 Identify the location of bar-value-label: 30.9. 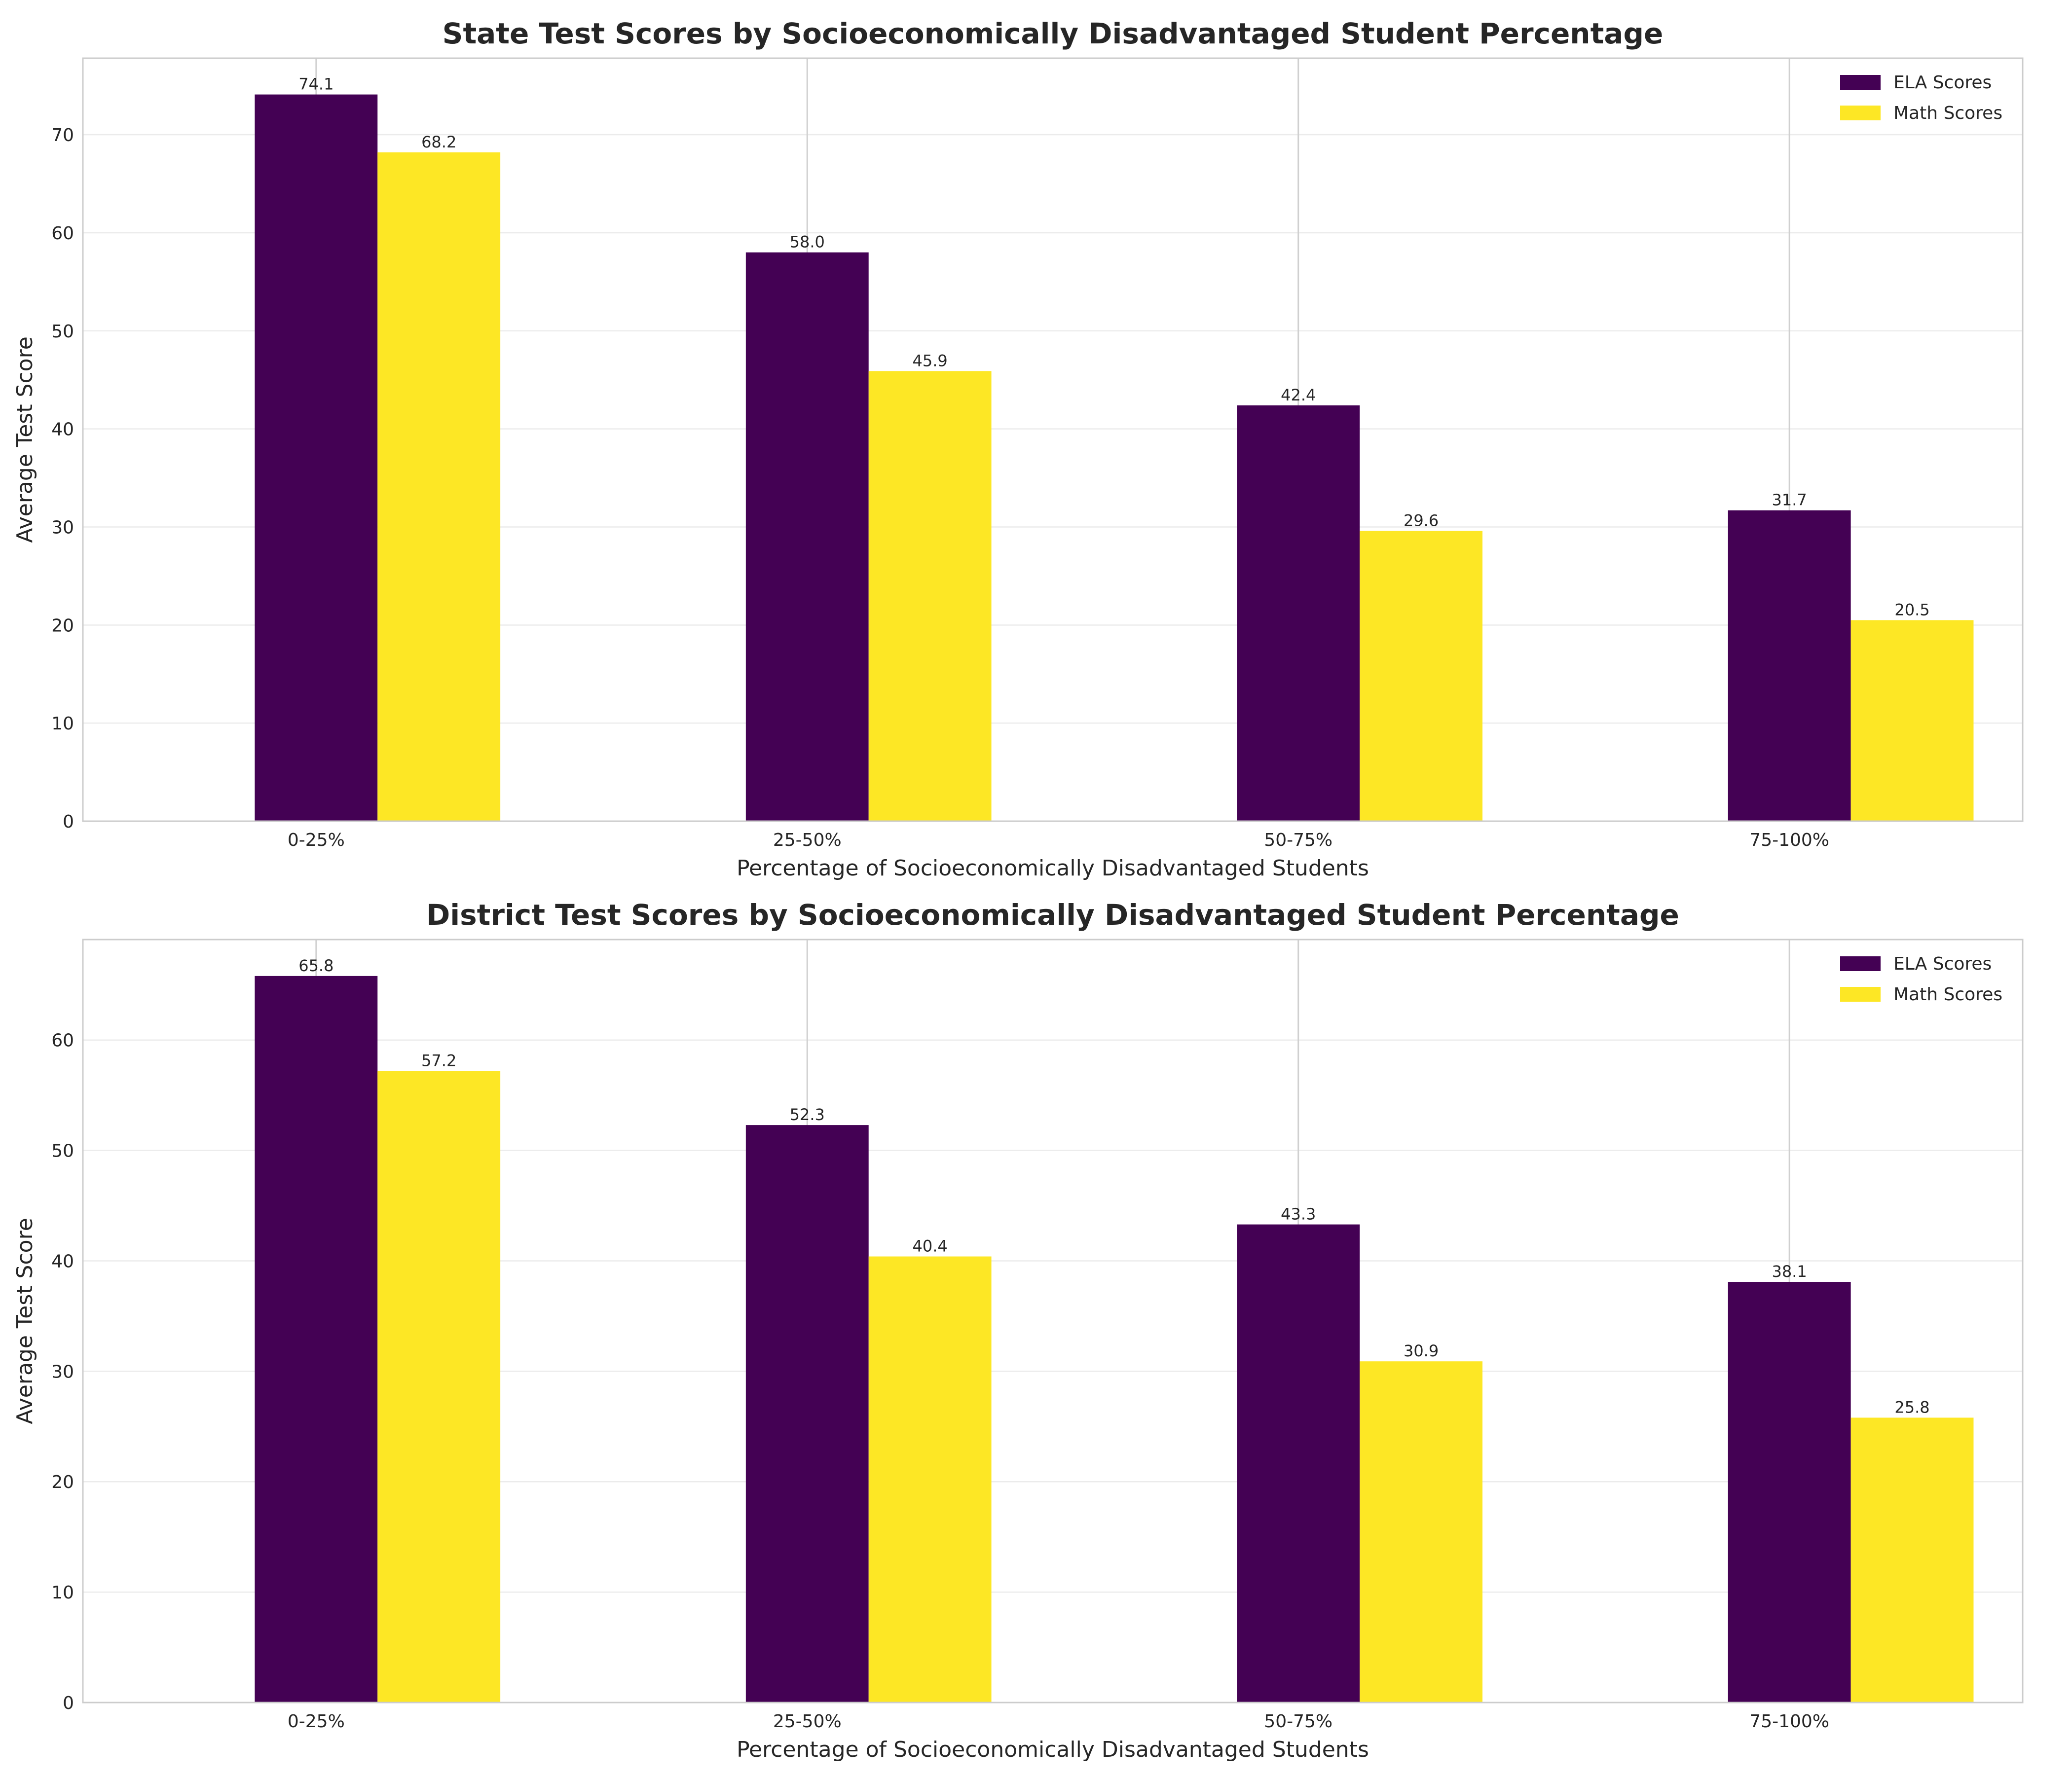
(1422, 1351).